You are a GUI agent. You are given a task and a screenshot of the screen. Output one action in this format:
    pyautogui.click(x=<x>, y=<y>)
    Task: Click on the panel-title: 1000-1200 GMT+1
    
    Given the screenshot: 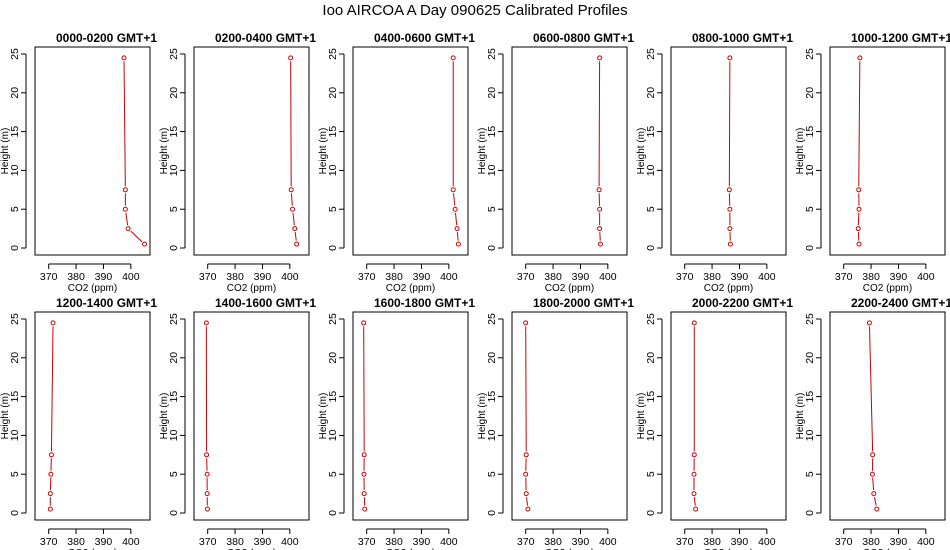 What is the action you would take?
    pyautogui.click(x=900, y=38)
    